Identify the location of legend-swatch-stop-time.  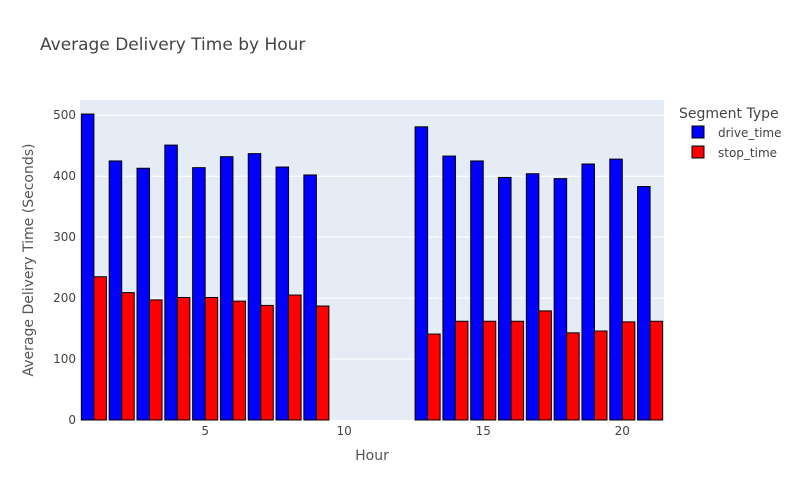
(698, 152).